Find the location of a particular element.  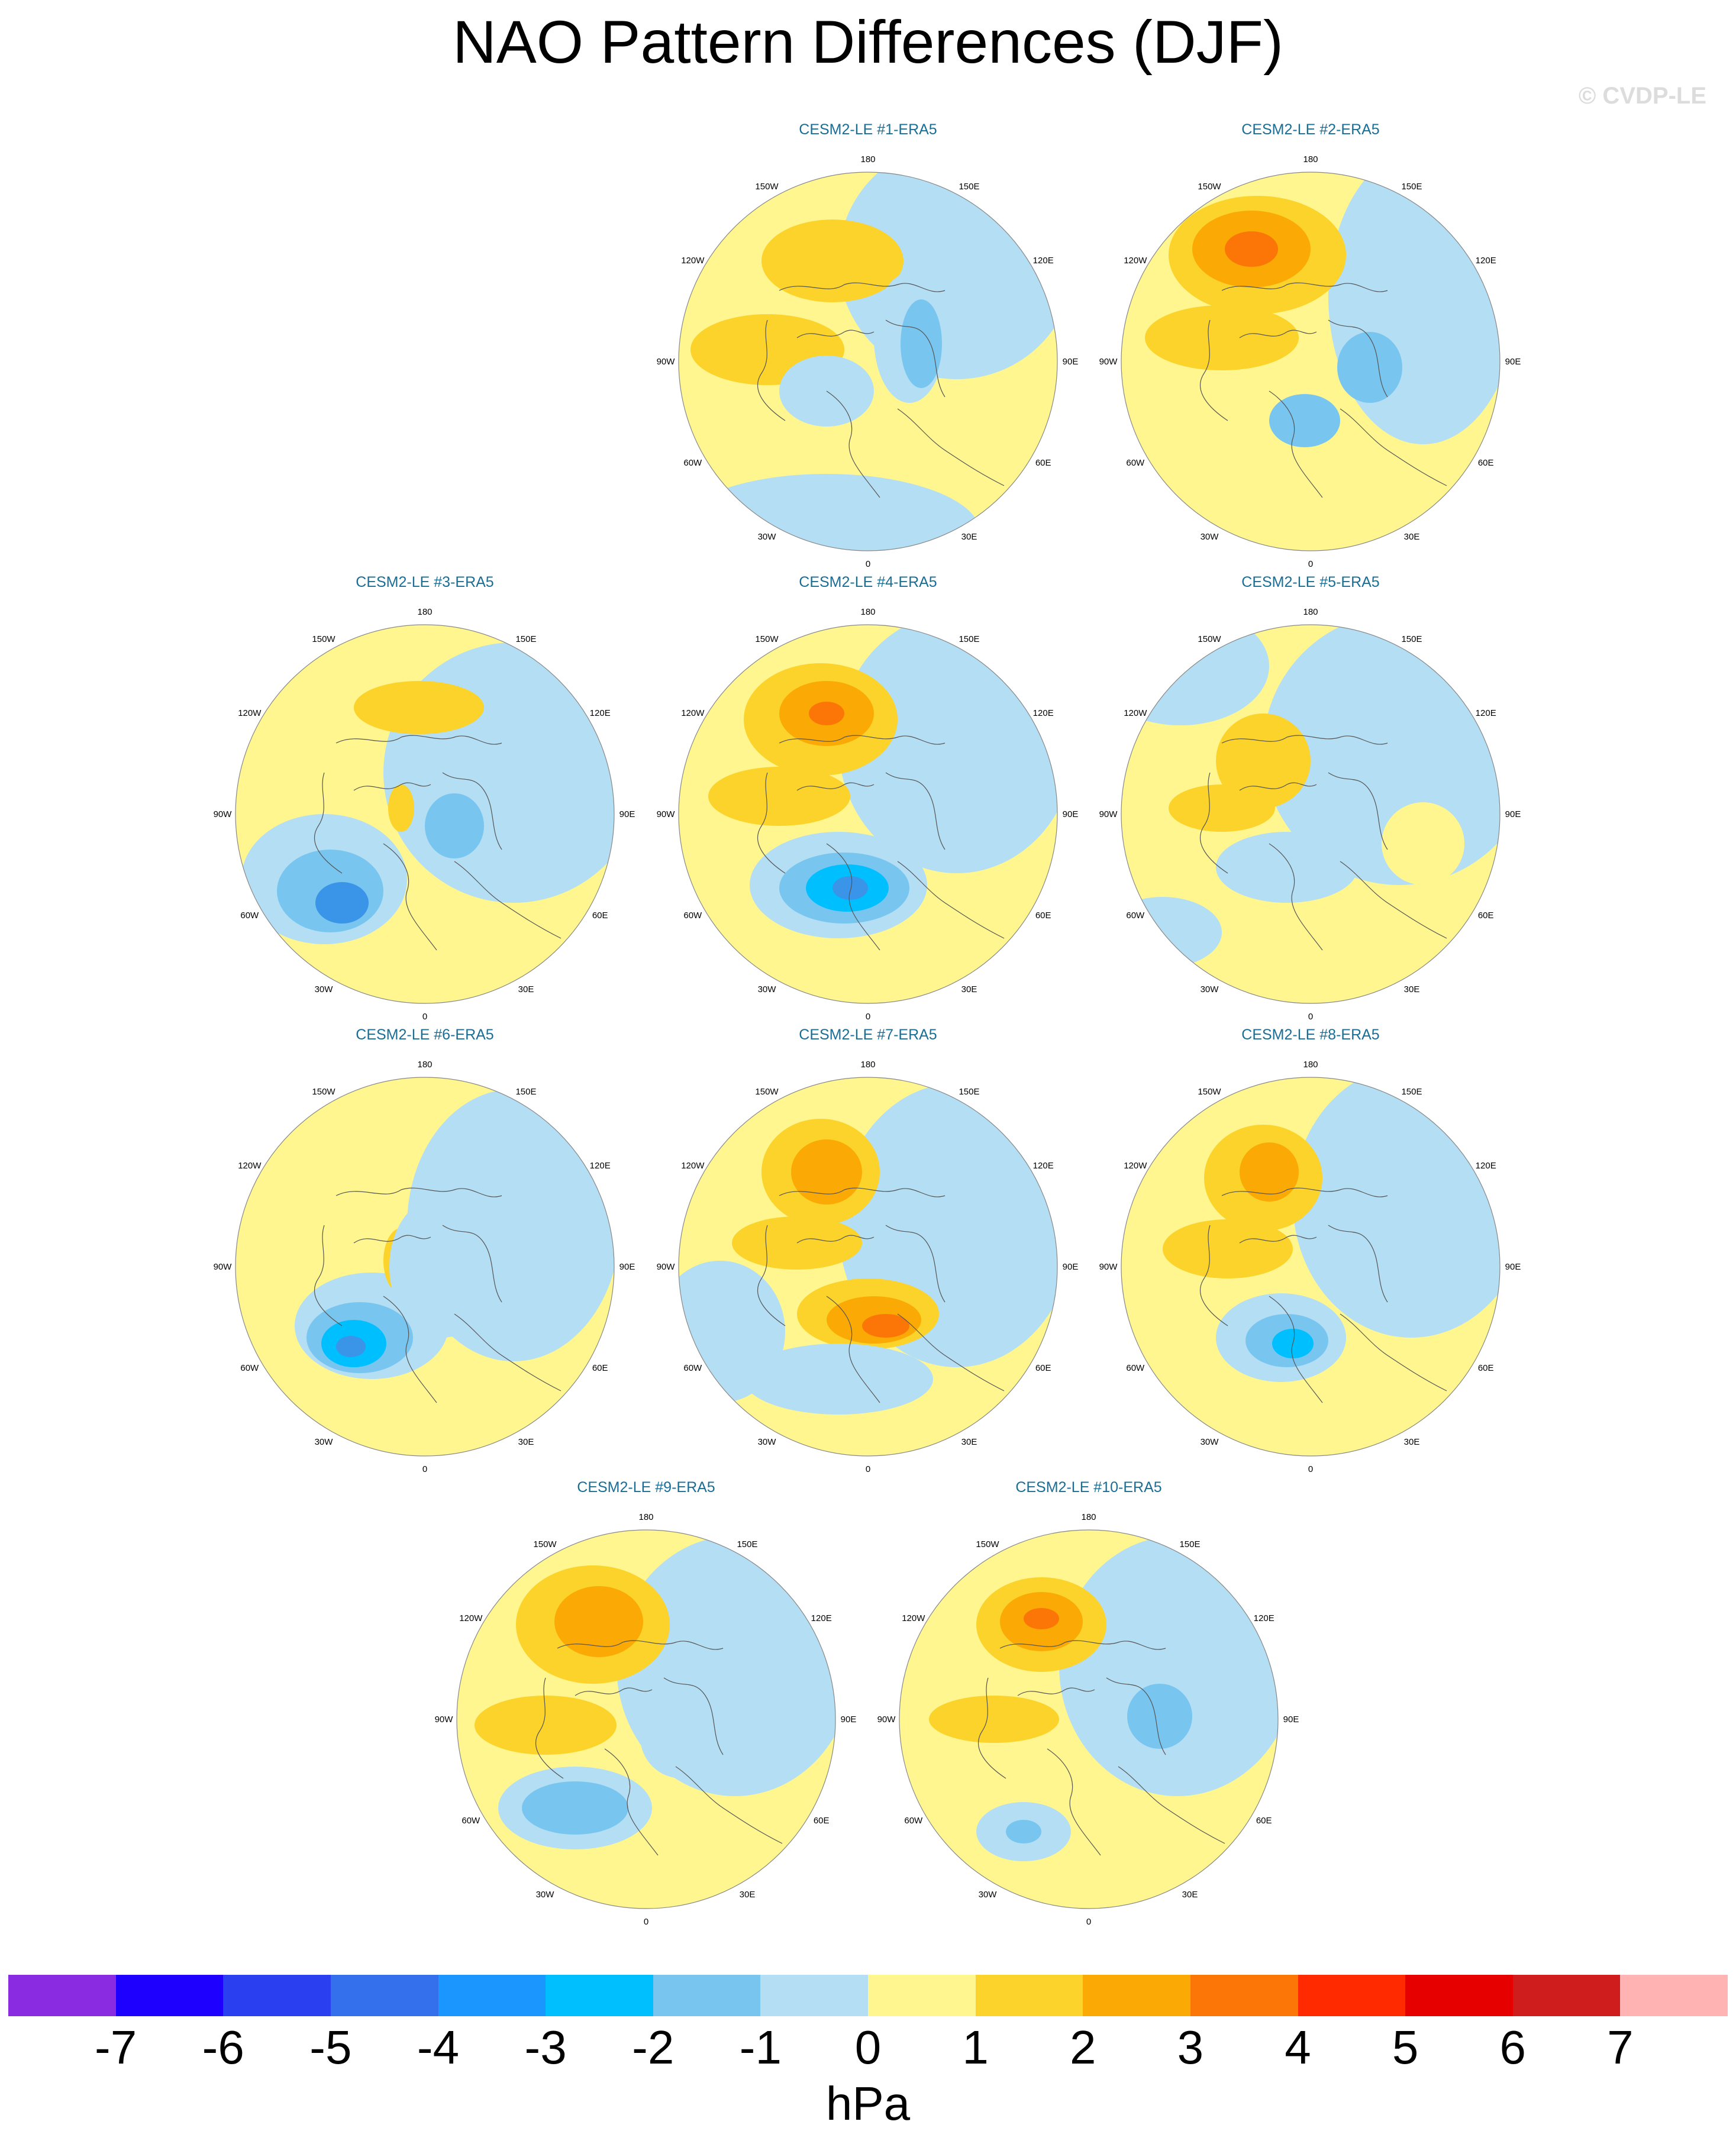

colorbar-tick-label: 7 is located at coordinates (1620, 2047).